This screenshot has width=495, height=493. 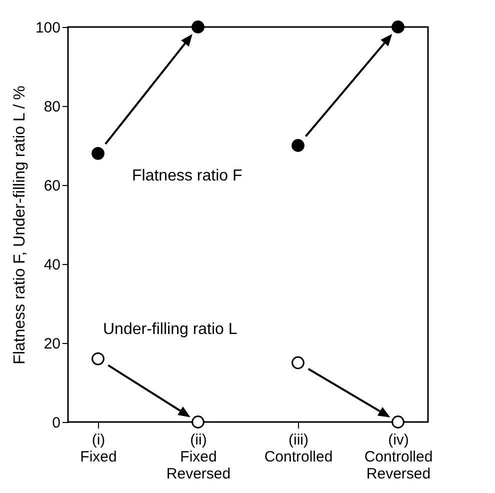 I want to click on y-tick-label: 0, so click(x=56, y=423).